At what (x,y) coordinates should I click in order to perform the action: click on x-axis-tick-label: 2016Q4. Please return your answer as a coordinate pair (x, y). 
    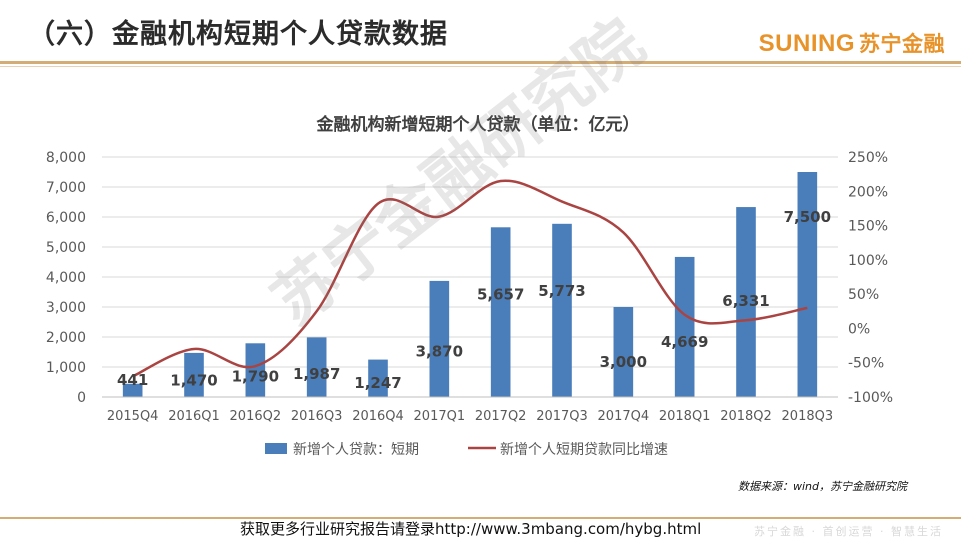
    Looking at the image, I should click on (378, 416).